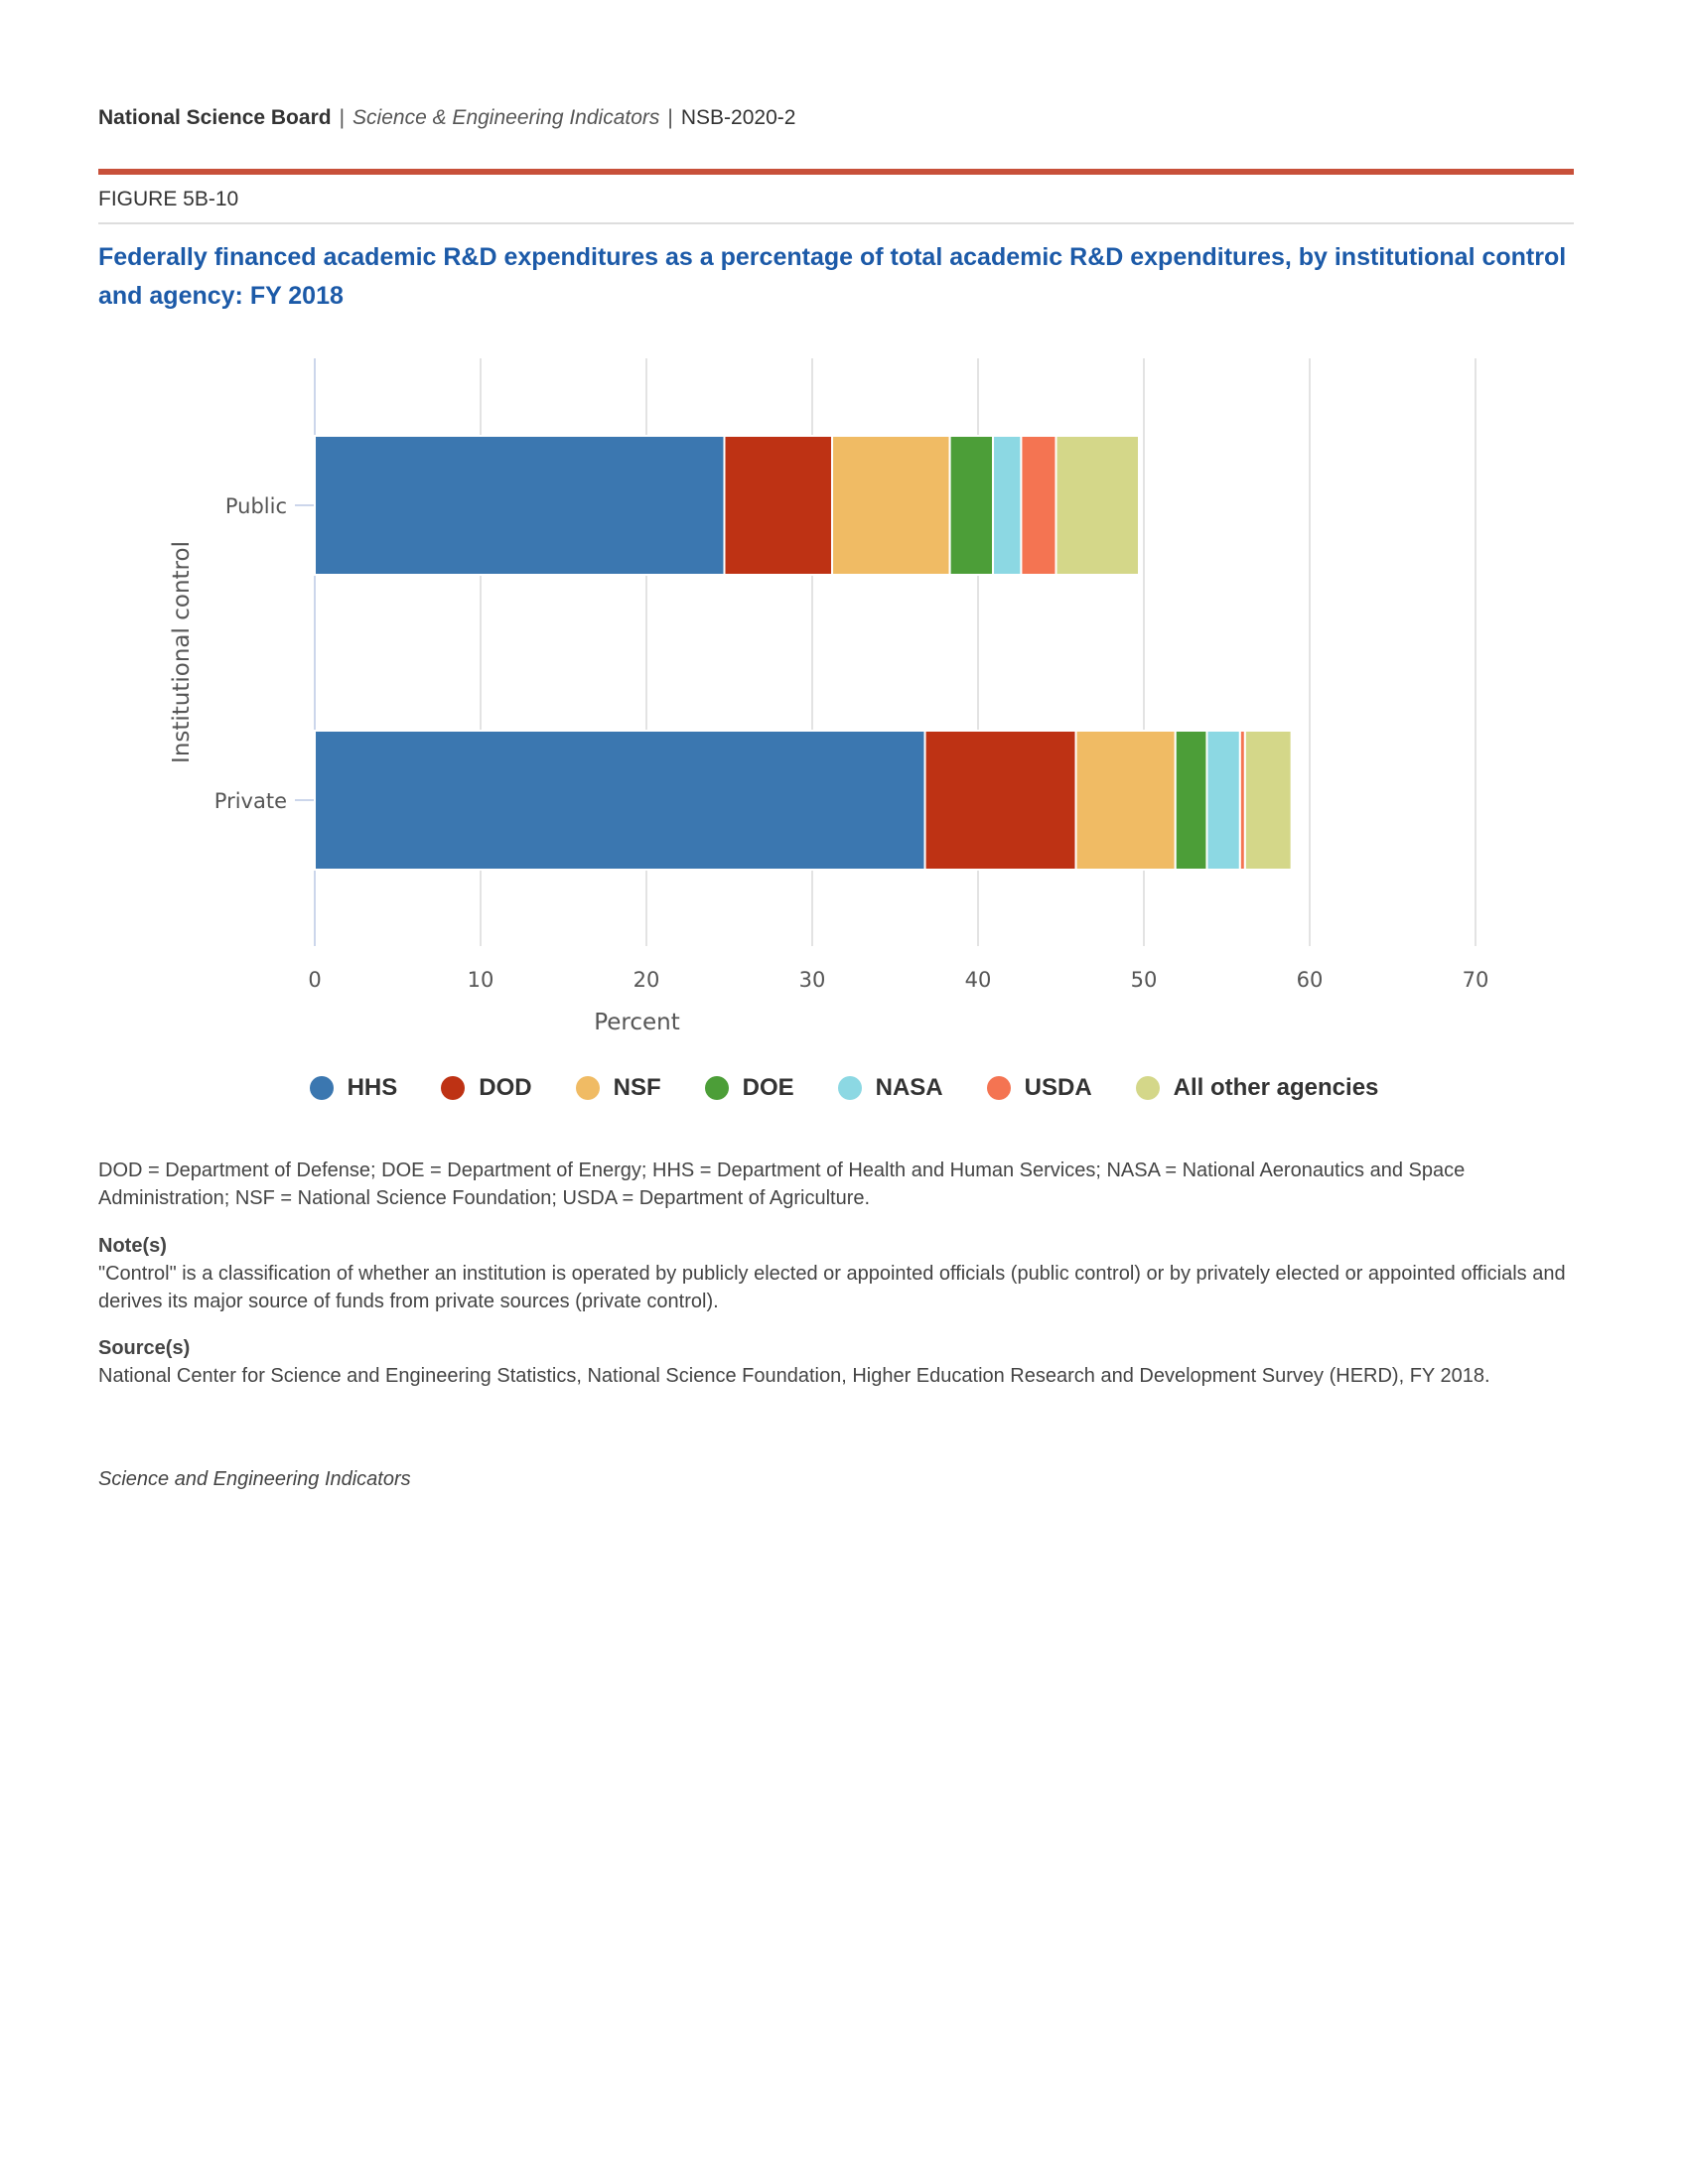  What do you see at coordinates (254, 1479) in the screenshot?
I see `footer-text: Science and Engineering Indicators` at bounding box center [254, 1479].